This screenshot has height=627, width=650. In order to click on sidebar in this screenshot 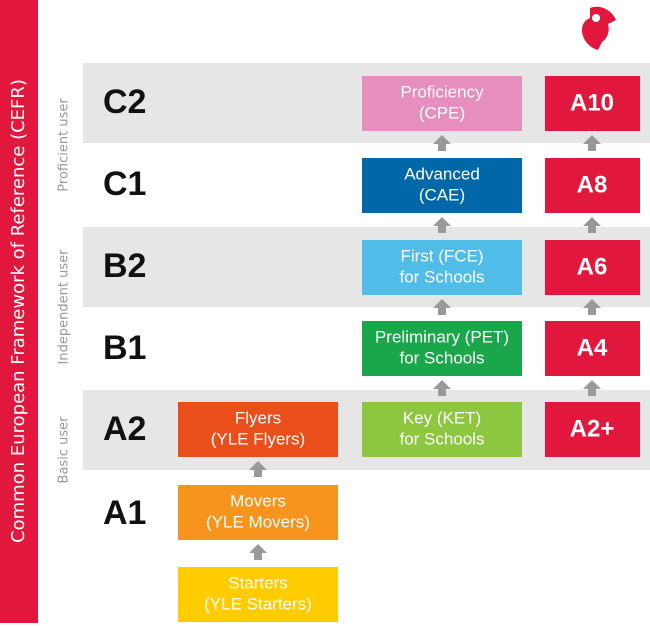, I will do `click(19, 311)`.